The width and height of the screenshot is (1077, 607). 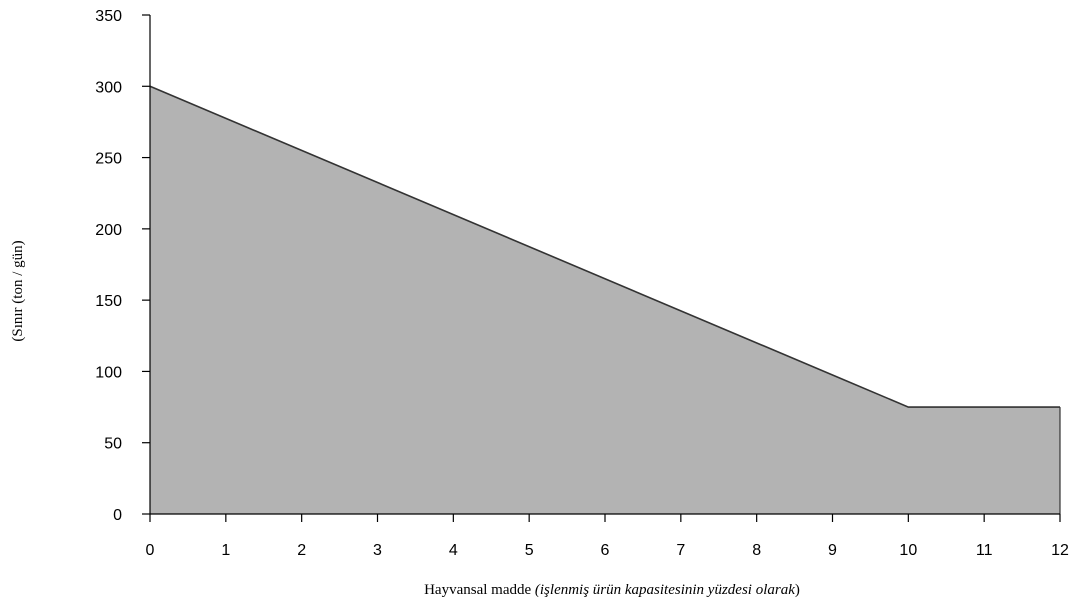 I want to click on x-tick-label: 11, so click(x=984, y=550).